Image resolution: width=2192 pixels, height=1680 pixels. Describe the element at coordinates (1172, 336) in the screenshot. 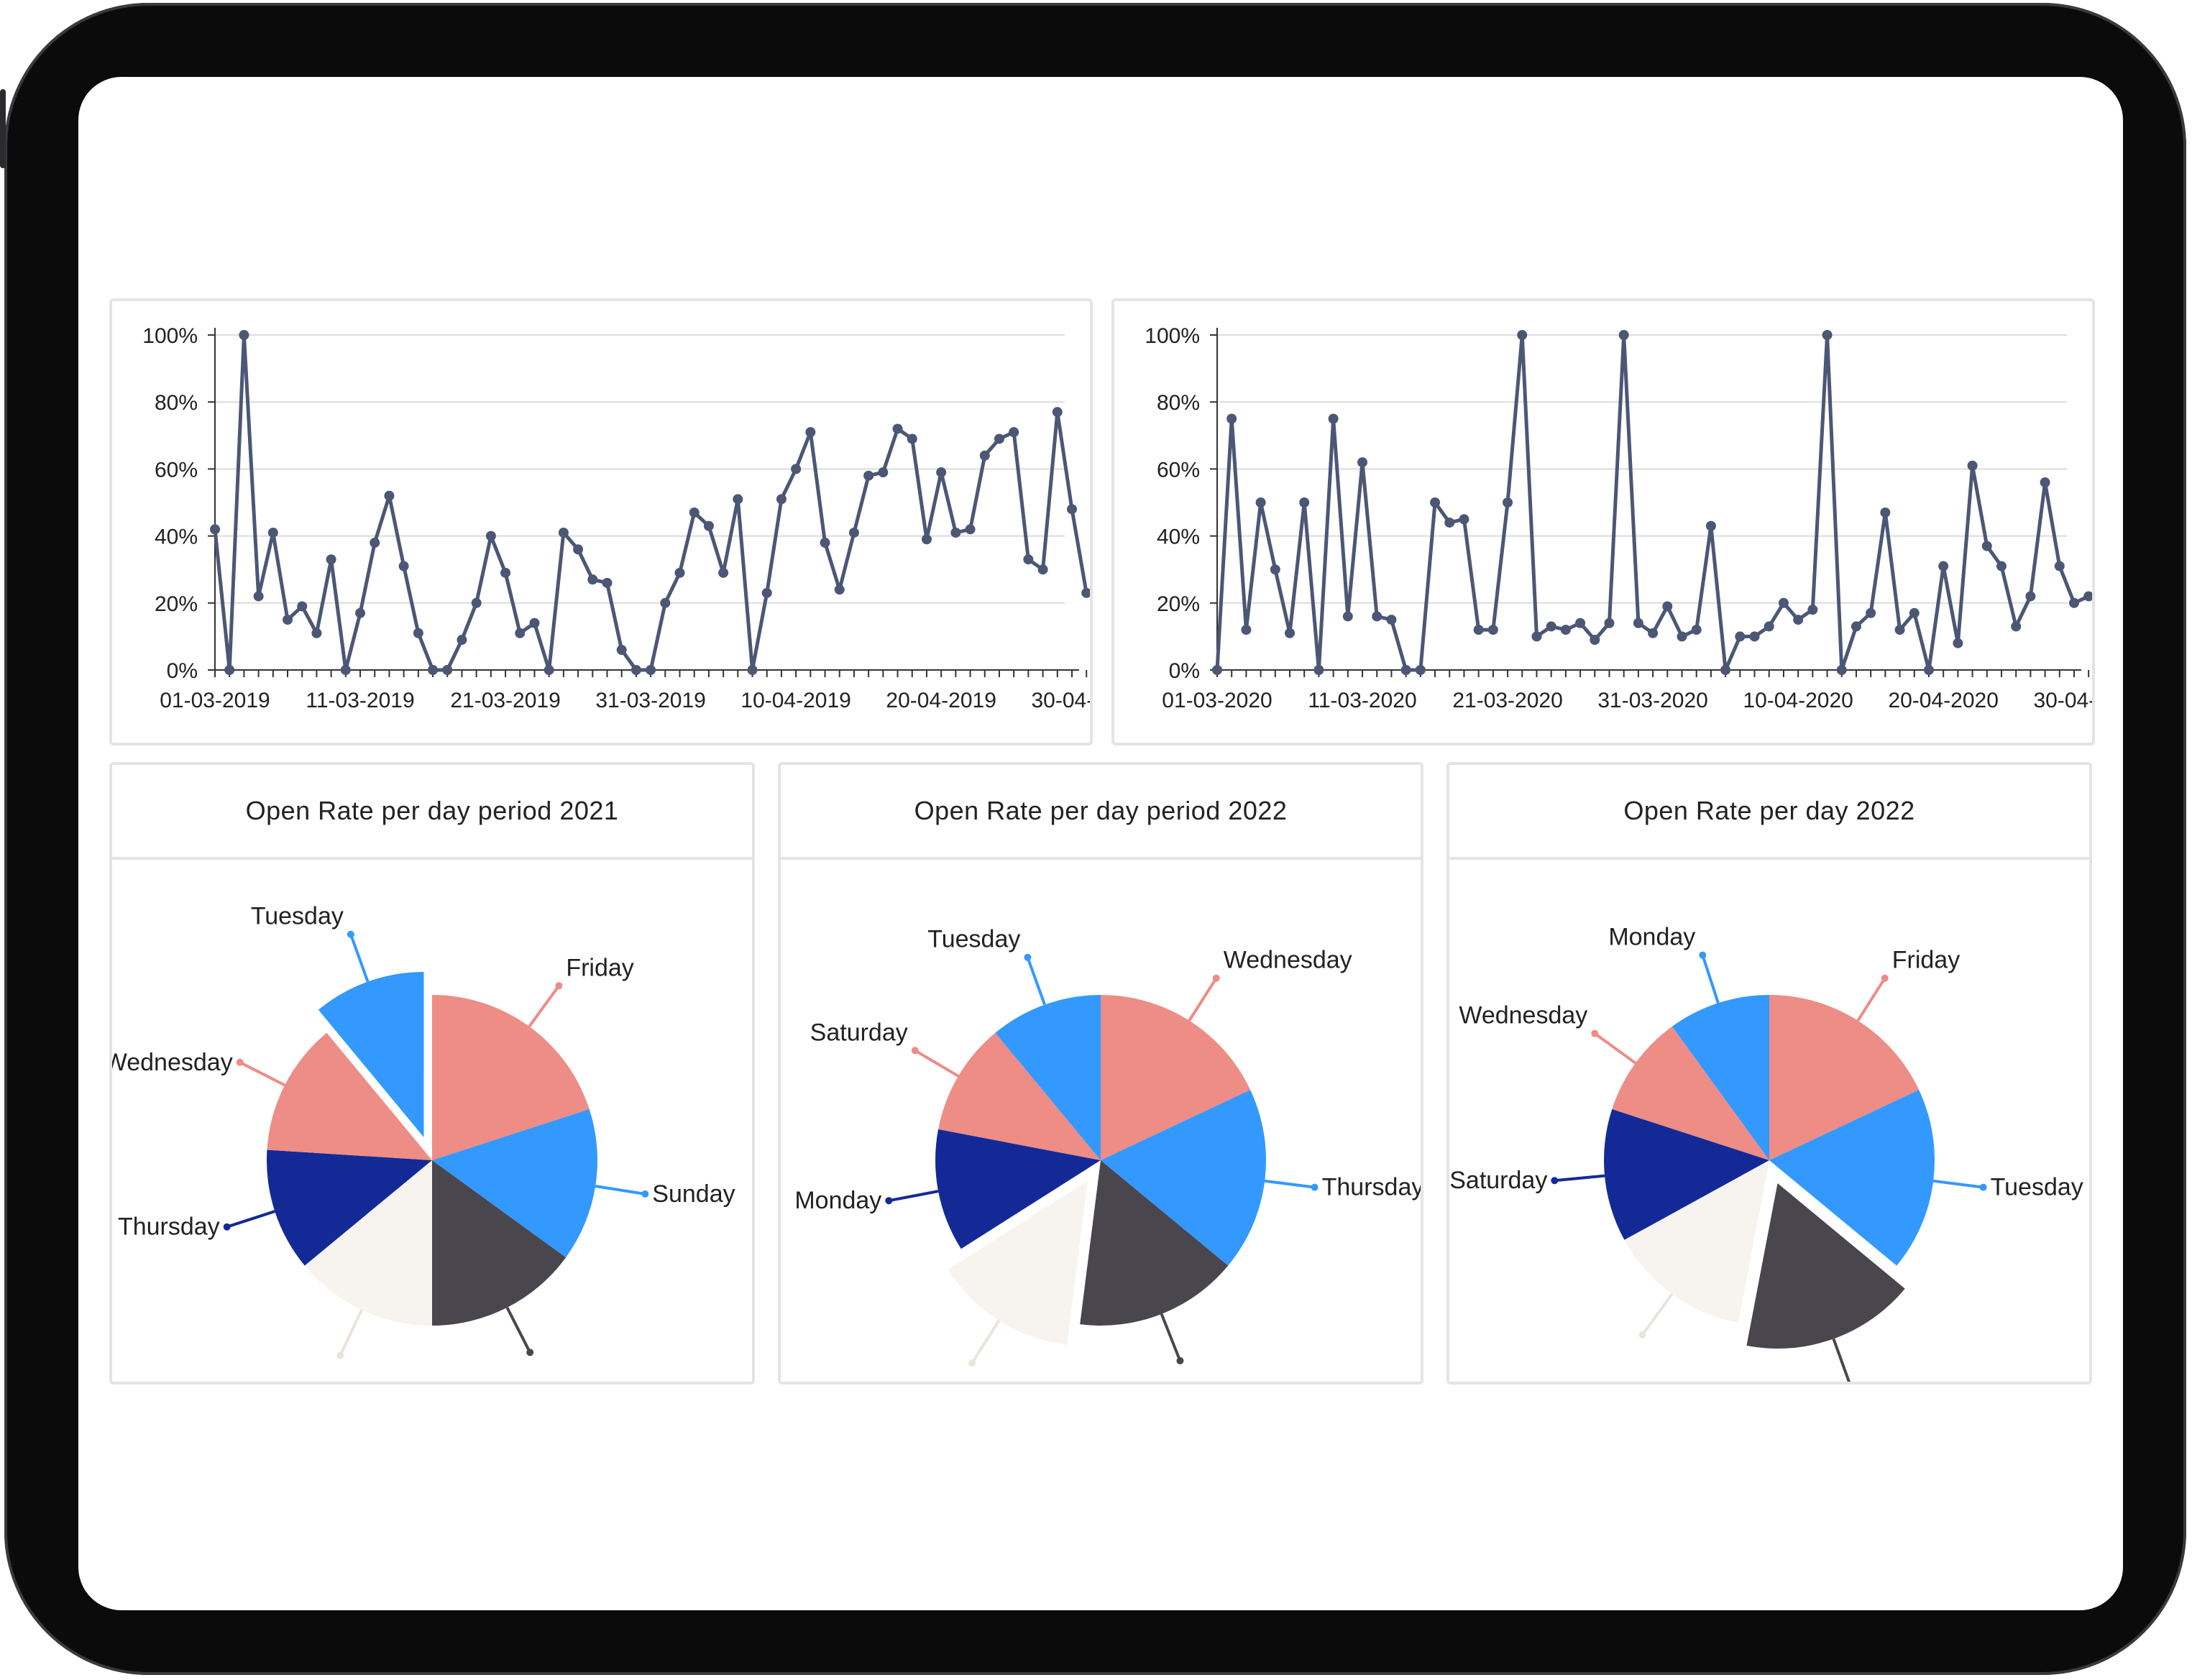

I see `y-tick-label: 100%` at that location.